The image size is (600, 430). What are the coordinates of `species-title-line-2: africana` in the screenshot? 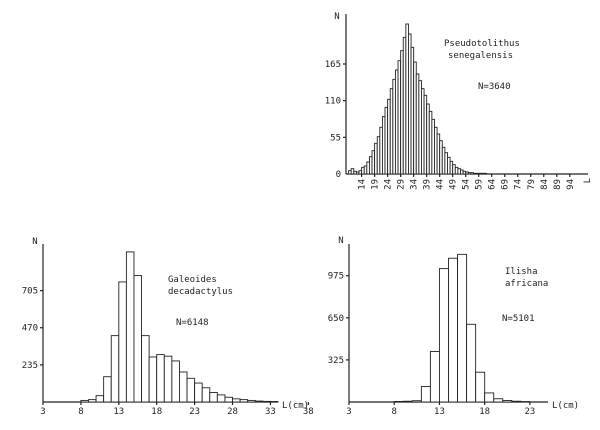 It's located at (526, 284).